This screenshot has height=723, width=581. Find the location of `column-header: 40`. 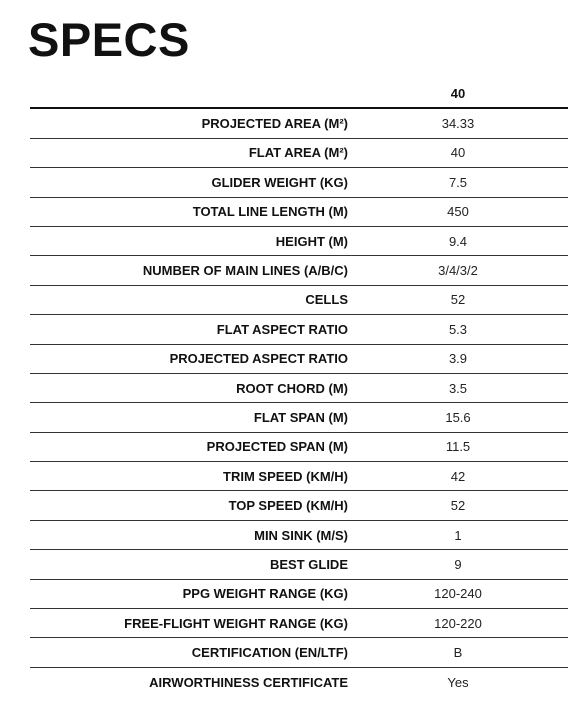

column-header: 40 is located at coordinates (458, 94).